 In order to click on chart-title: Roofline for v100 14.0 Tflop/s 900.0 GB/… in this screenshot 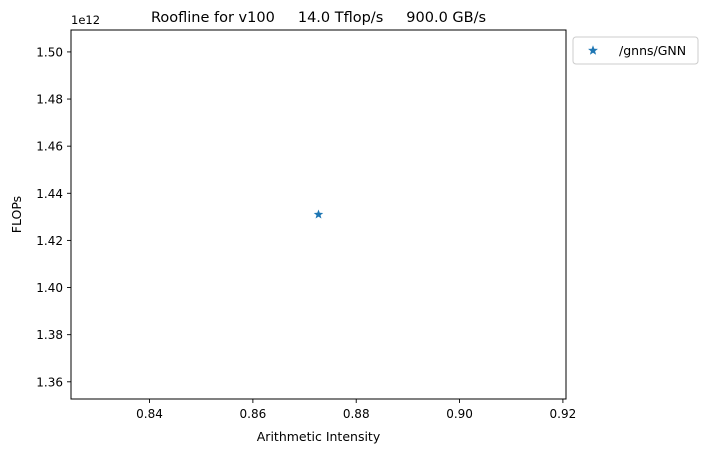, I will do `click(318, 18)`.